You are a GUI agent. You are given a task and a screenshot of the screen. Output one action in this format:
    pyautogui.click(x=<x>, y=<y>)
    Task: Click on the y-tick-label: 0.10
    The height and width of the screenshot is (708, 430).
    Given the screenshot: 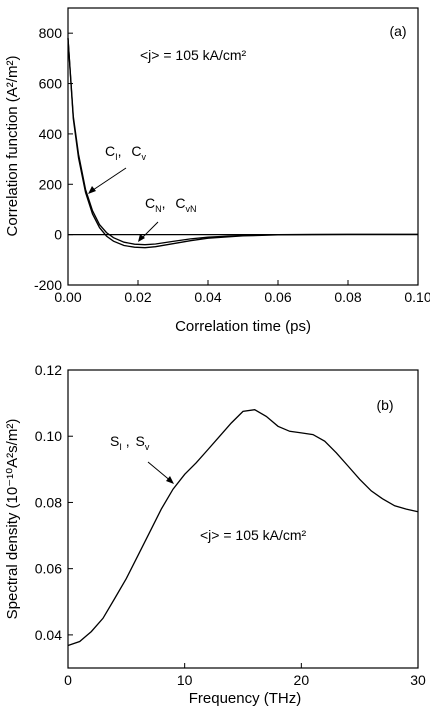 What is the action you would take?
    pyautogui.click(x=48, y=436)
    